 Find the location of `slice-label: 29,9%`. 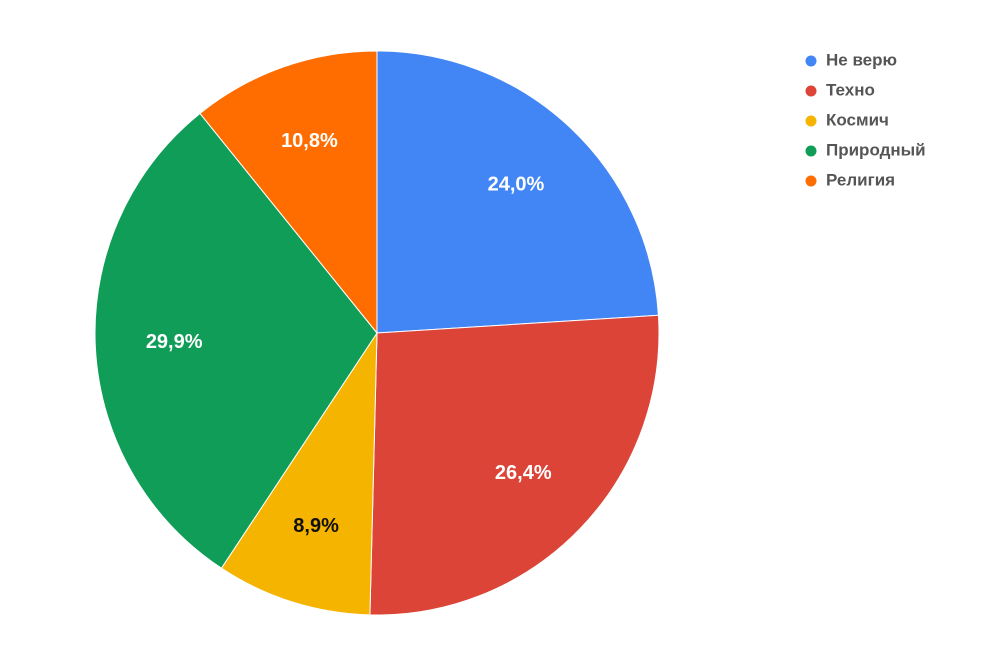

slice-label: 29,9% is located at coordinates (174, 342).